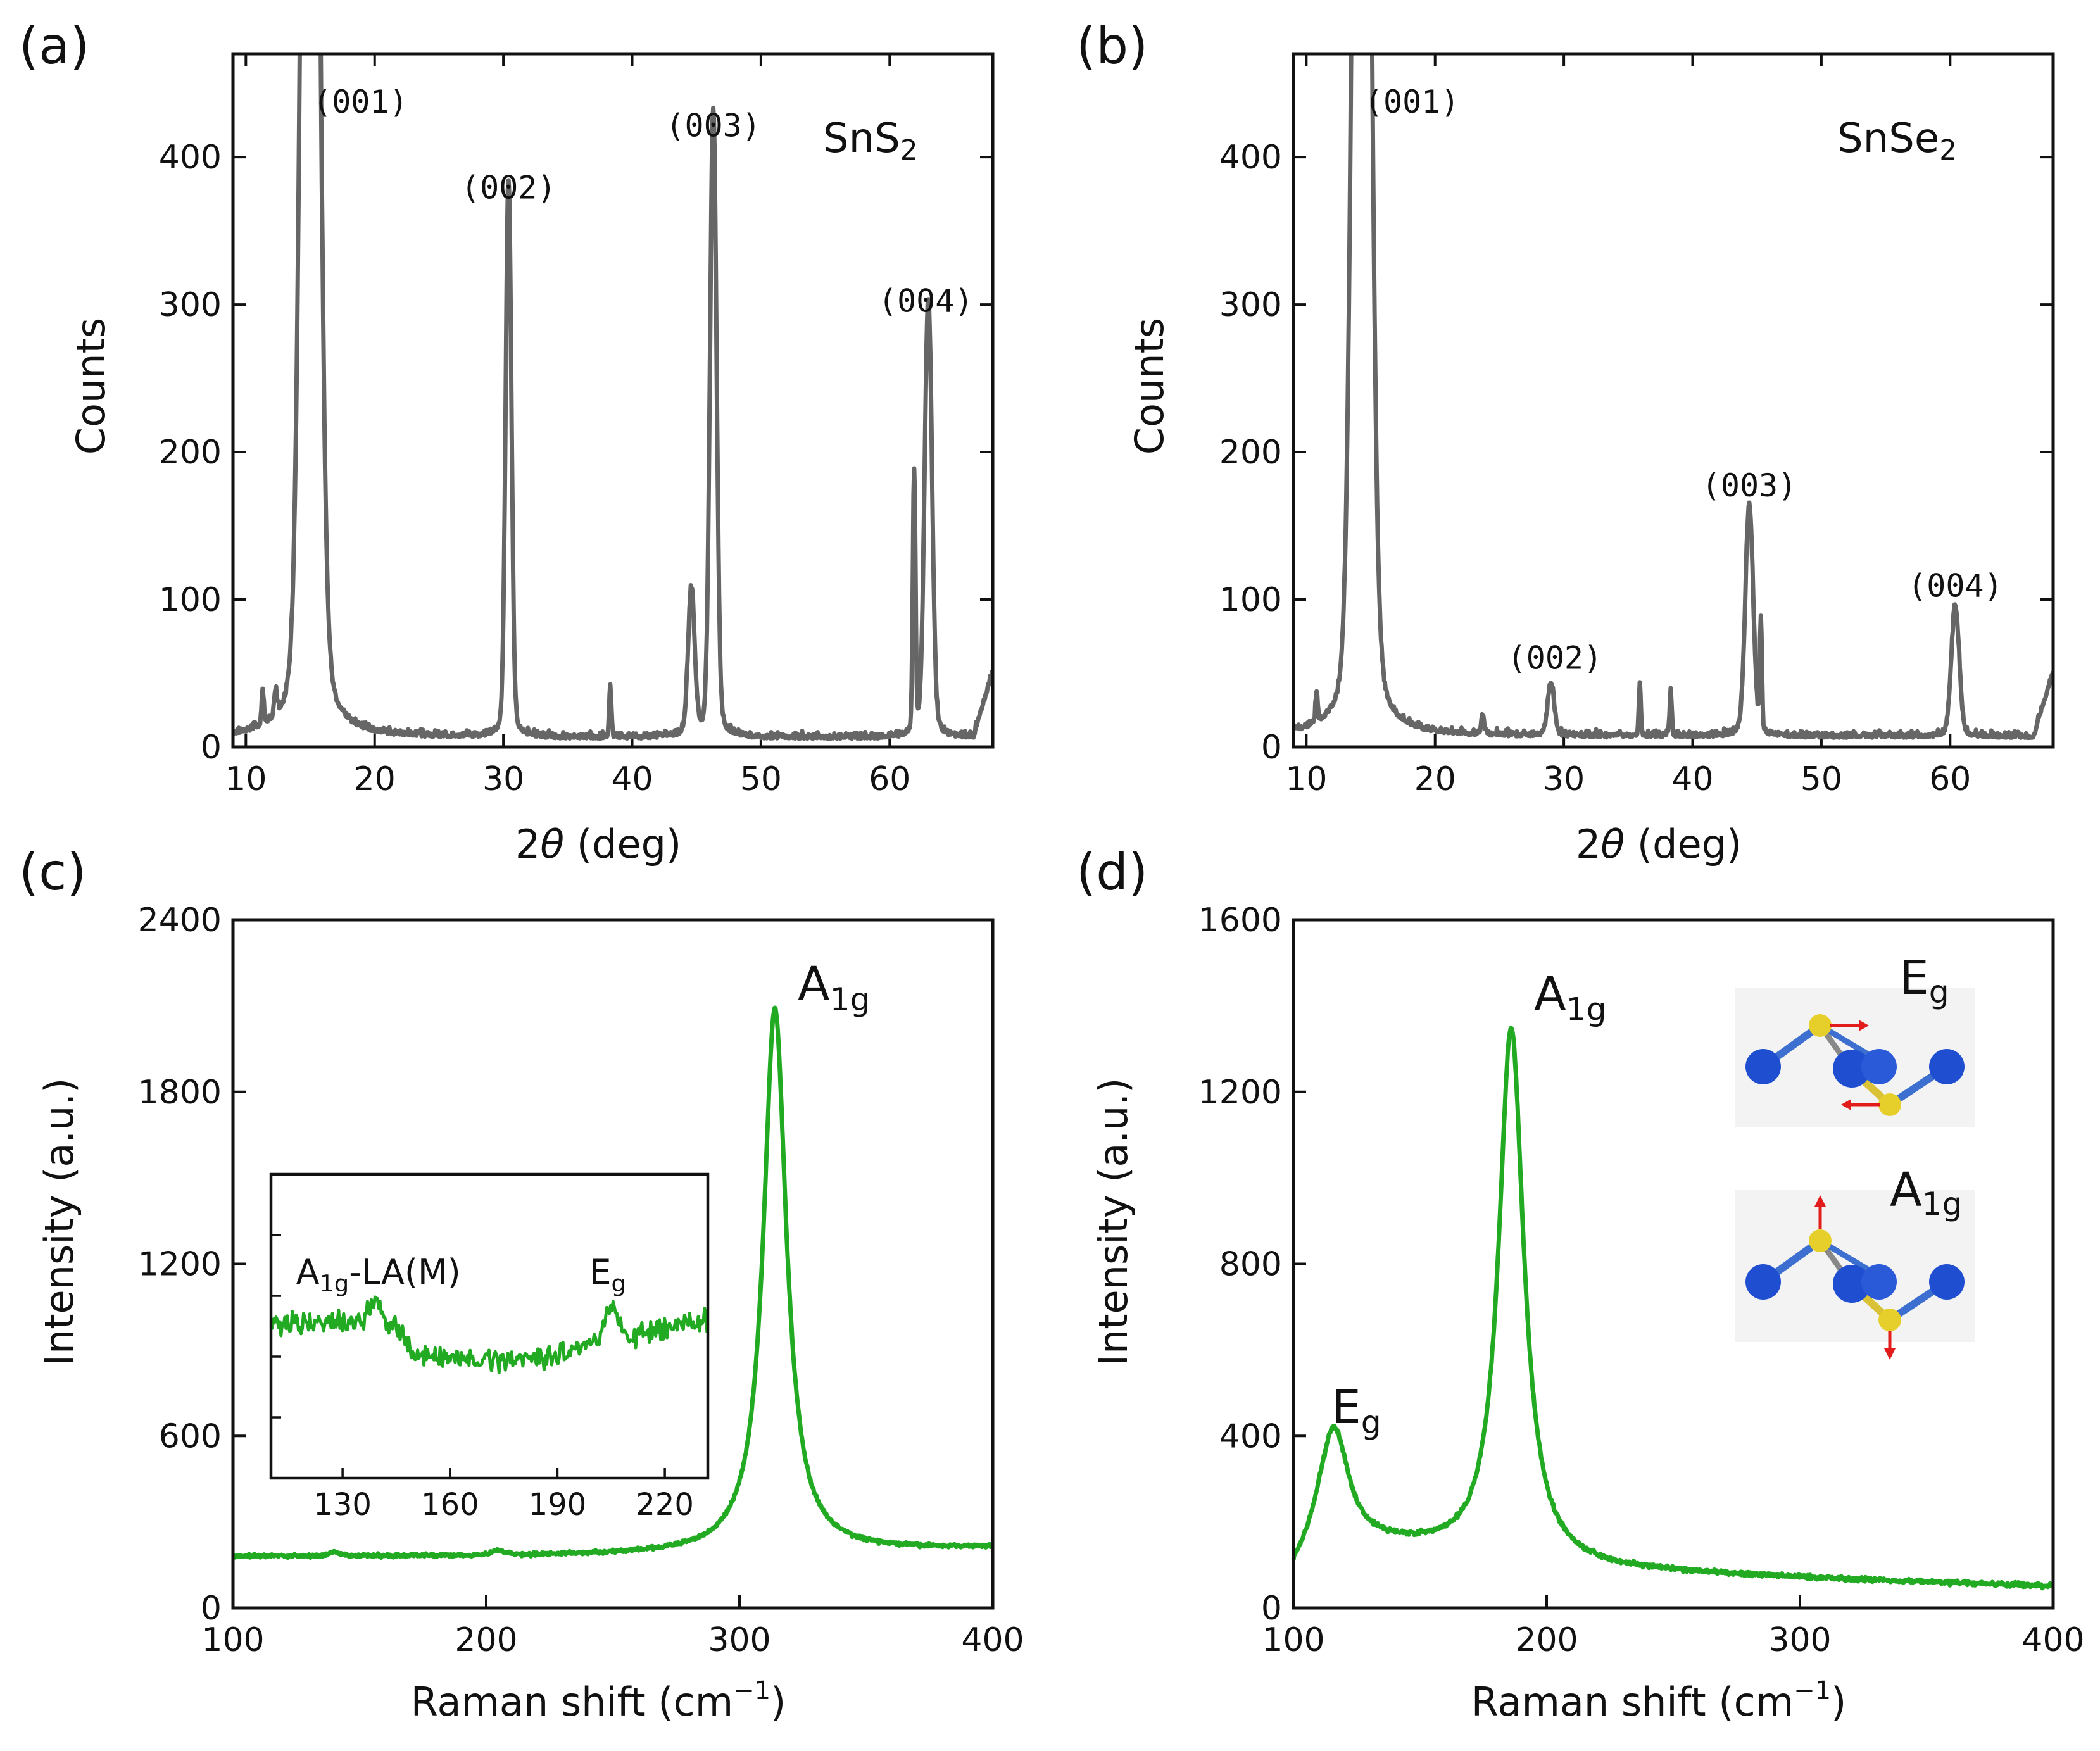 This screenshot has height=1751, width=2100. I want to click on x-tick-label: 300, so click(739, 1640).